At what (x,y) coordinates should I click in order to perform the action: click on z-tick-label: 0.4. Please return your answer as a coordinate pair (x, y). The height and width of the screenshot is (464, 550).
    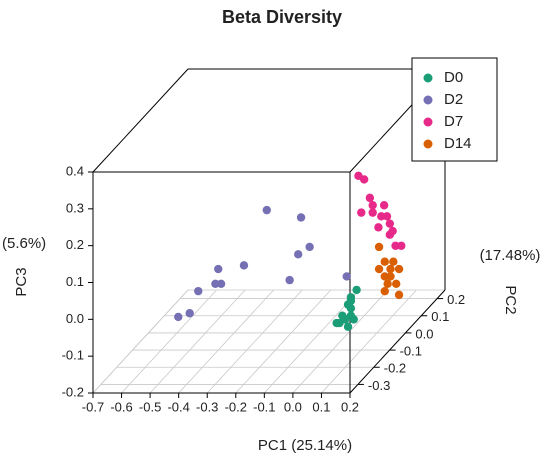
    Looking at the image, I should click on (75, 170).